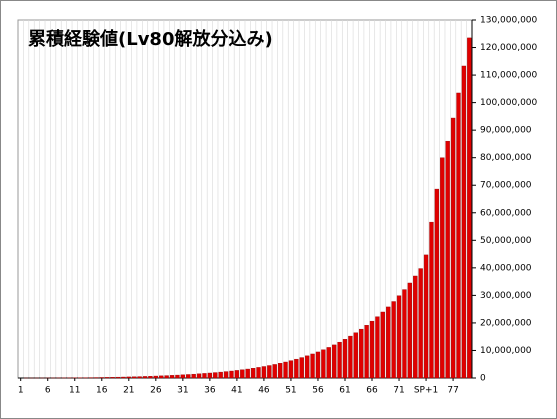  I want to click on x-tick-label: 16, so click(102, 391).